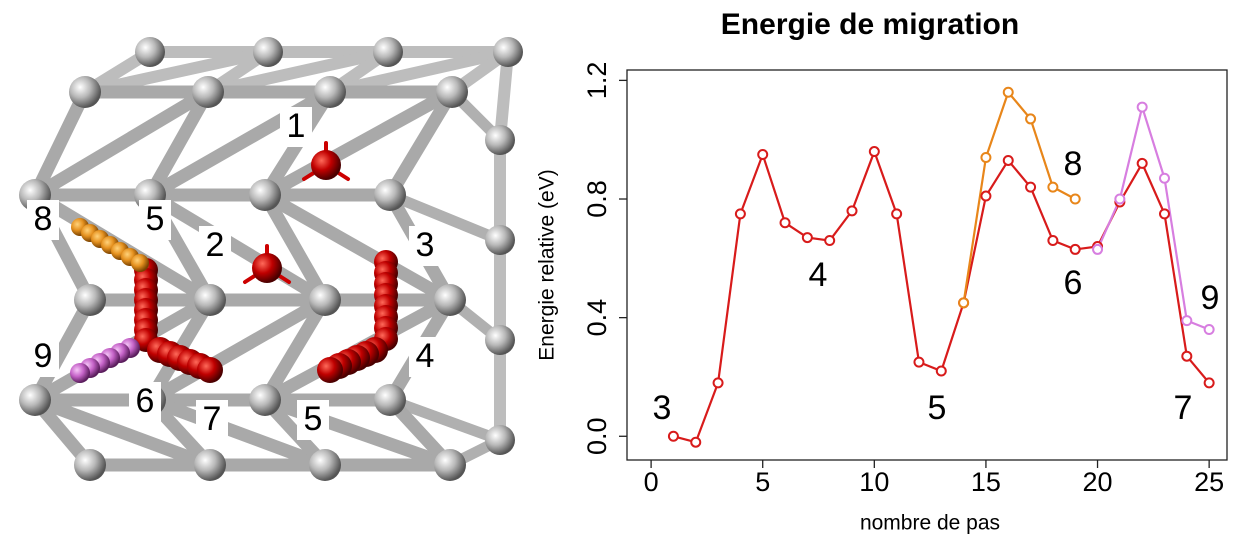 The image size is (1241, 546). Describe the element at coordinates (930, 523) in the screenshot. I see `x-axis-label: nombre de pas` at that location.